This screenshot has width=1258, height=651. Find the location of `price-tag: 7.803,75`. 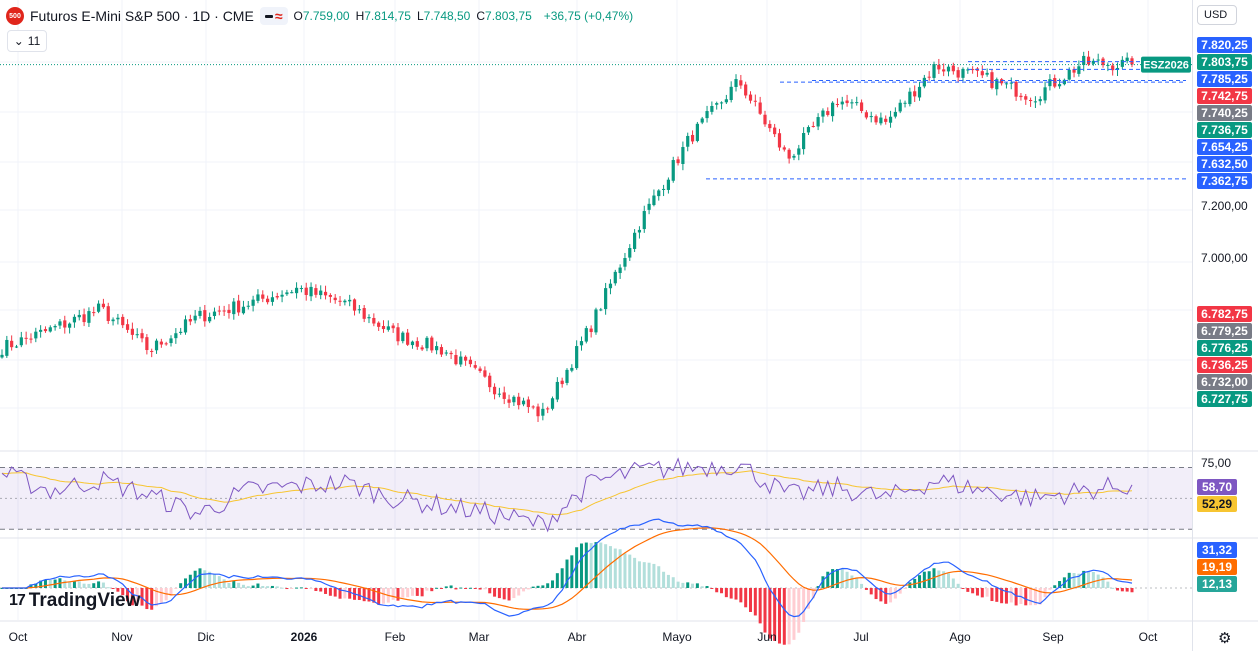

price-tag: 7.803,75 is located at coordinates (1224, 62).